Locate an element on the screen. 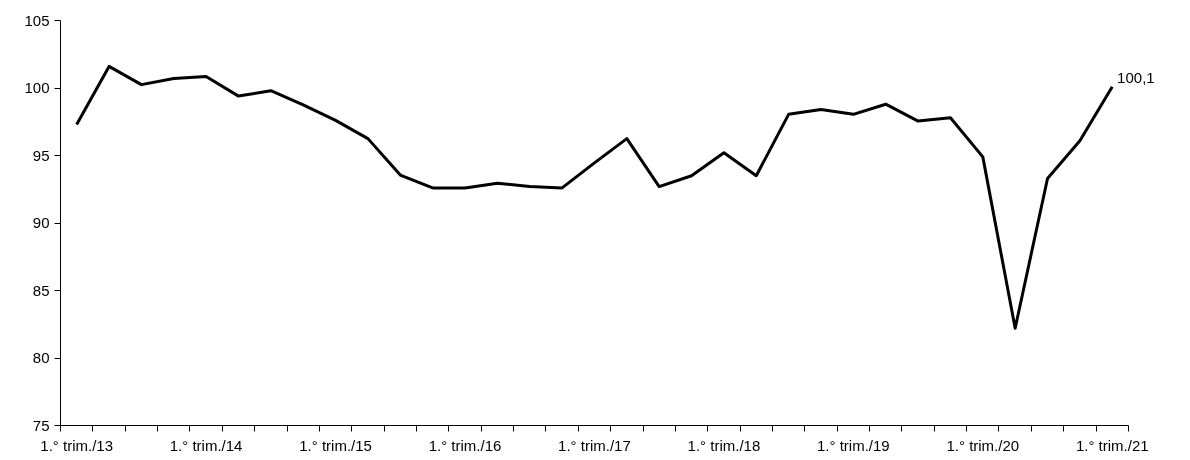 This screenshot has width=1190, height=460. x-tick-label: 1.° trim./20 is located at coordinates (983, 445).